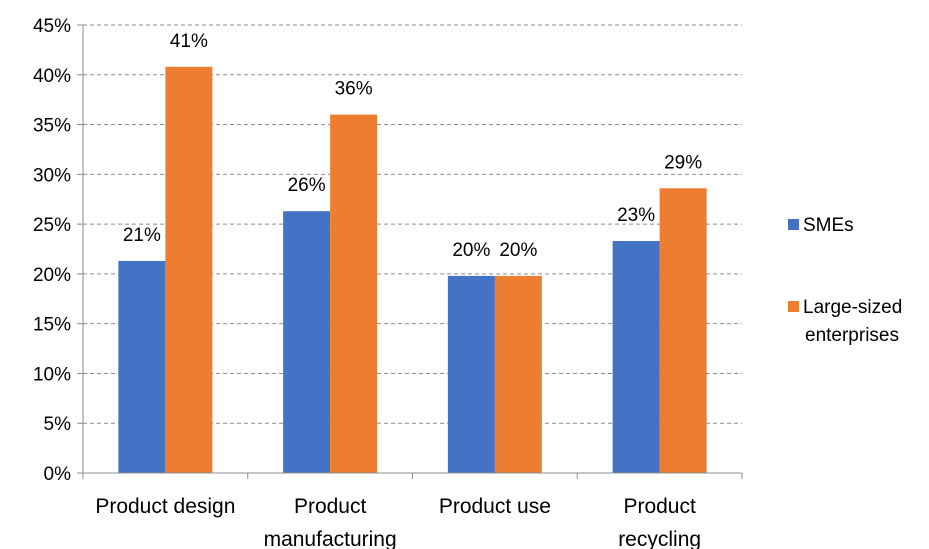 This screenshot has height=549, width=929. Describe the element at coordinates (683, 162) in the screenshot. I see `data-label: 29%` at that location.